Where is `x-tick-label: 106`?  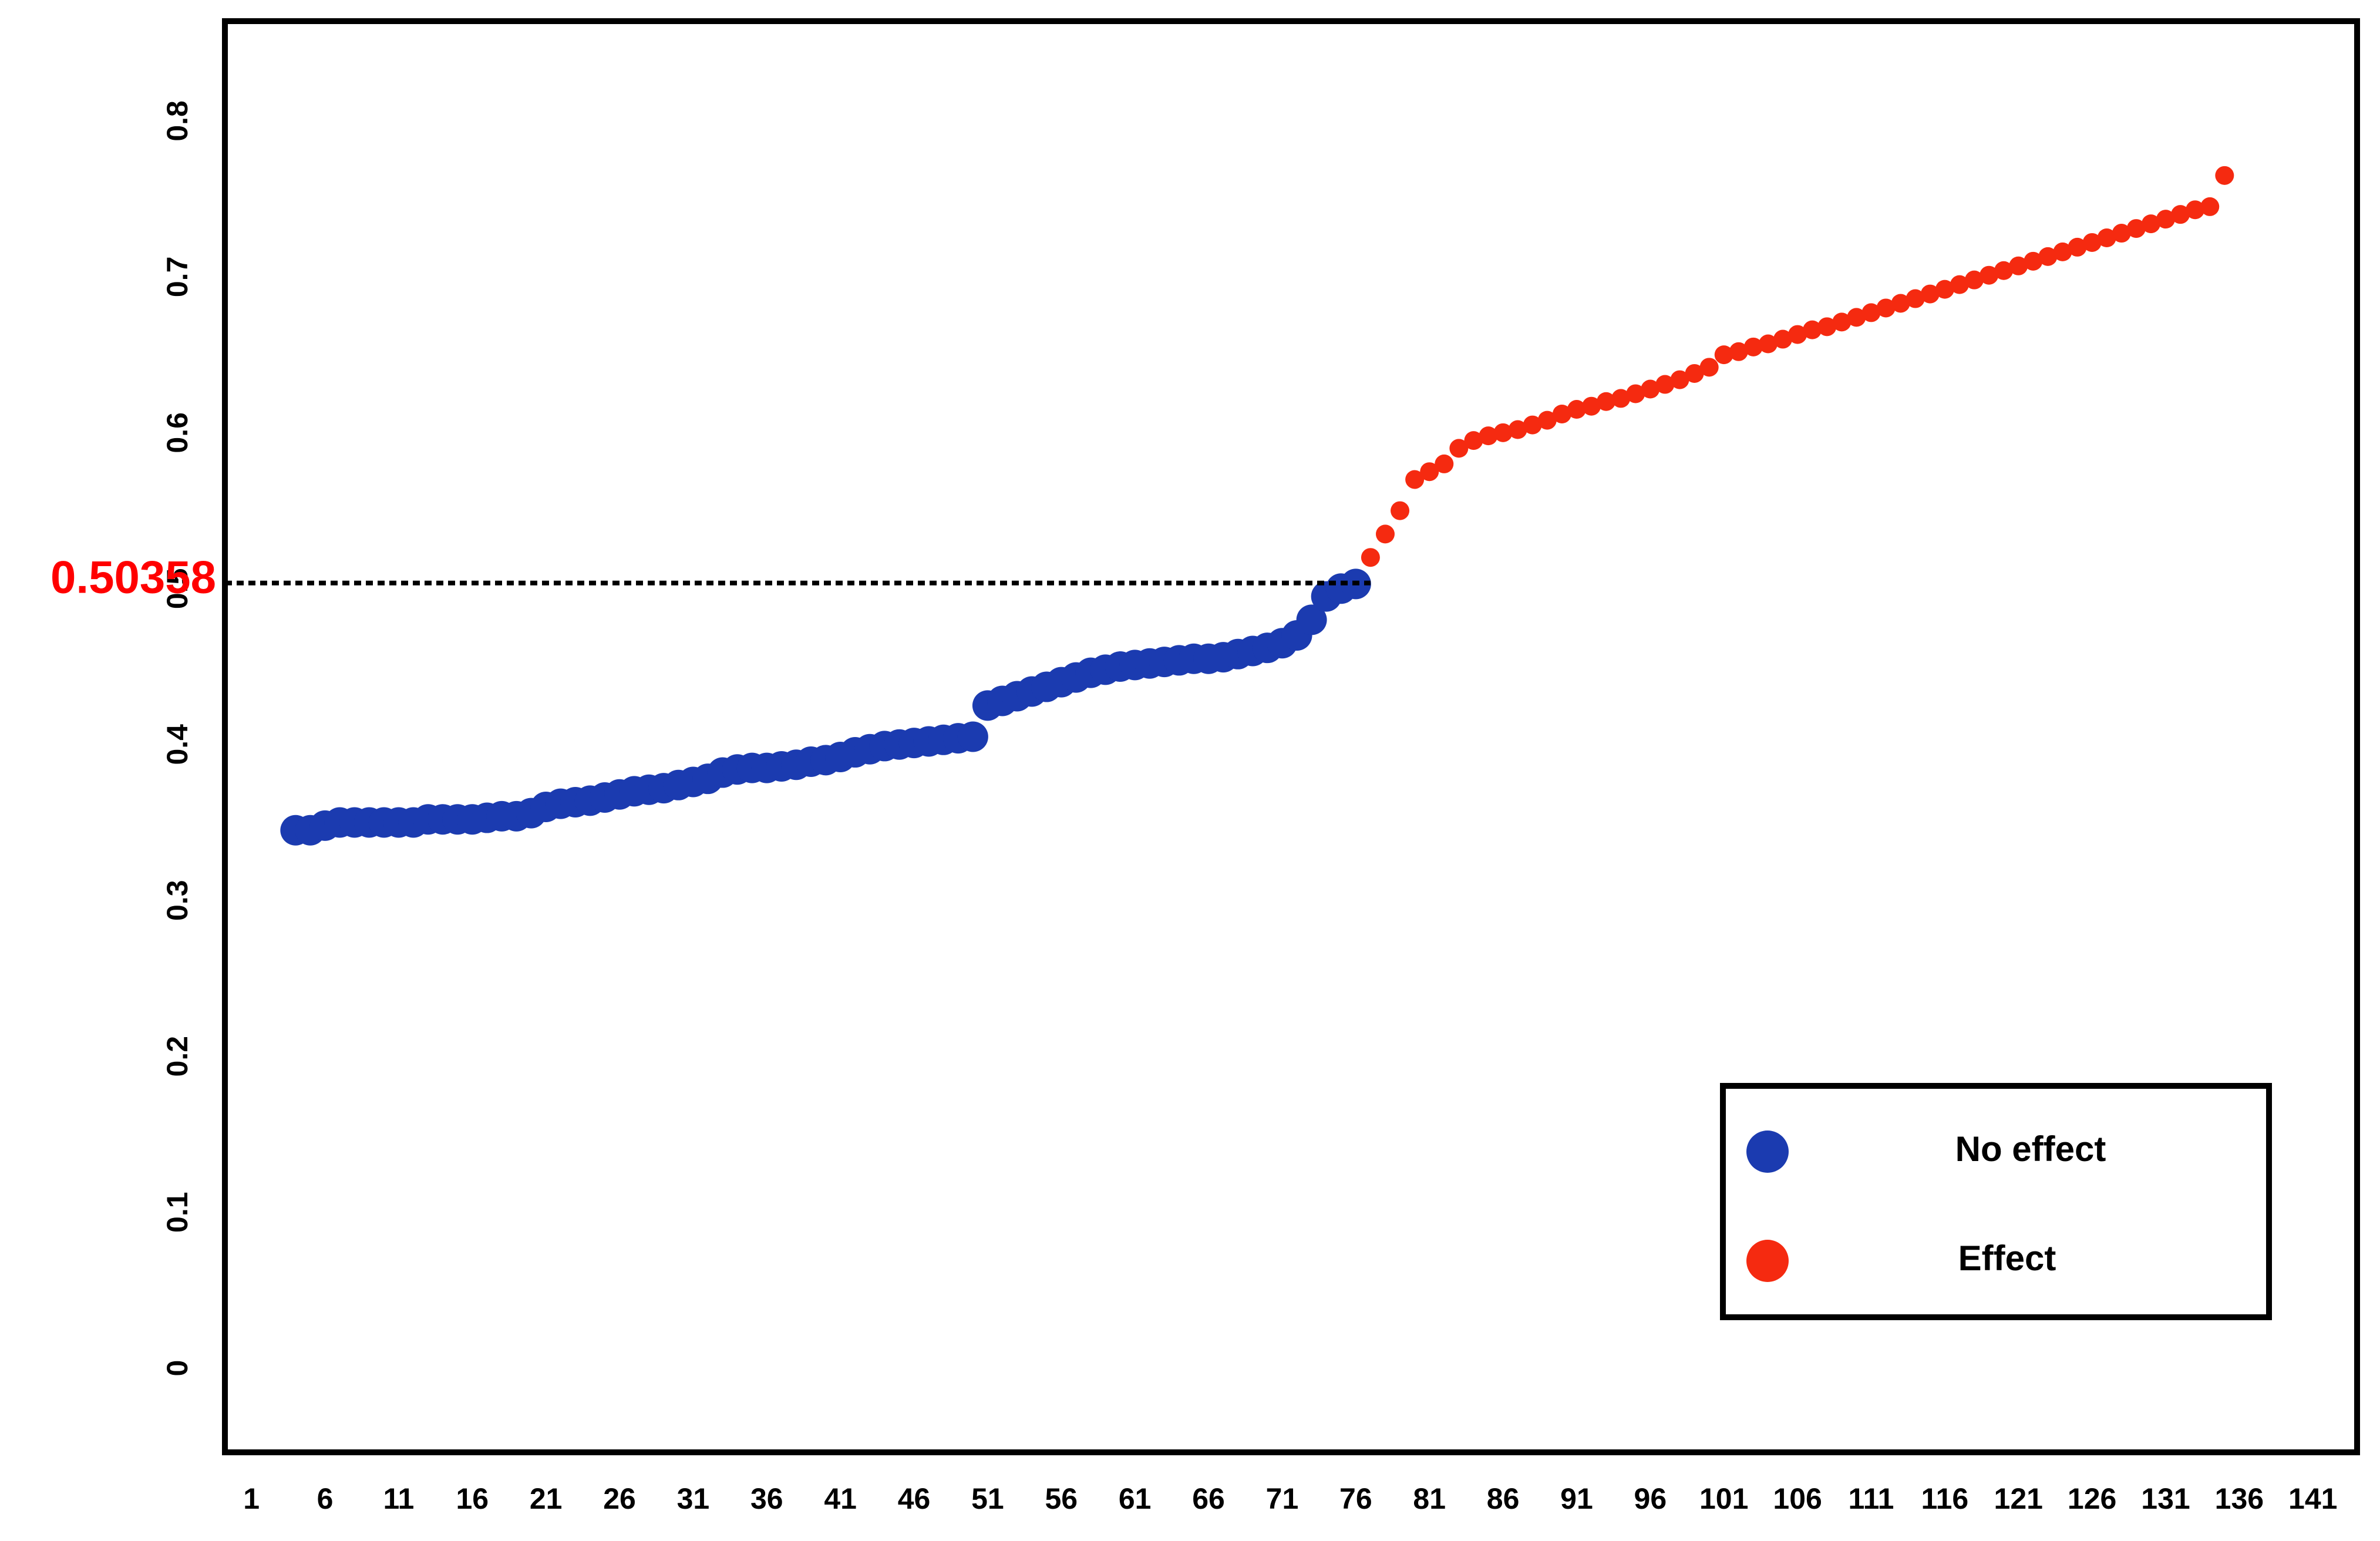 x-tick-label: 106 is located at coordinates (1798, 1498).